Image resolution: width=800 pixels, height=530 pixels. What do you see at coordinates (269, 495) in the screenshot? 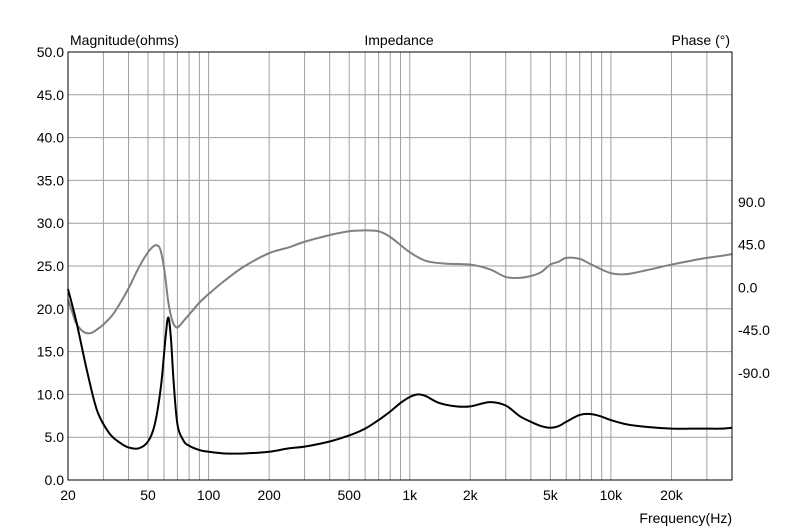
I see `x-tick-label: 200` at bounding box center [269, 495].